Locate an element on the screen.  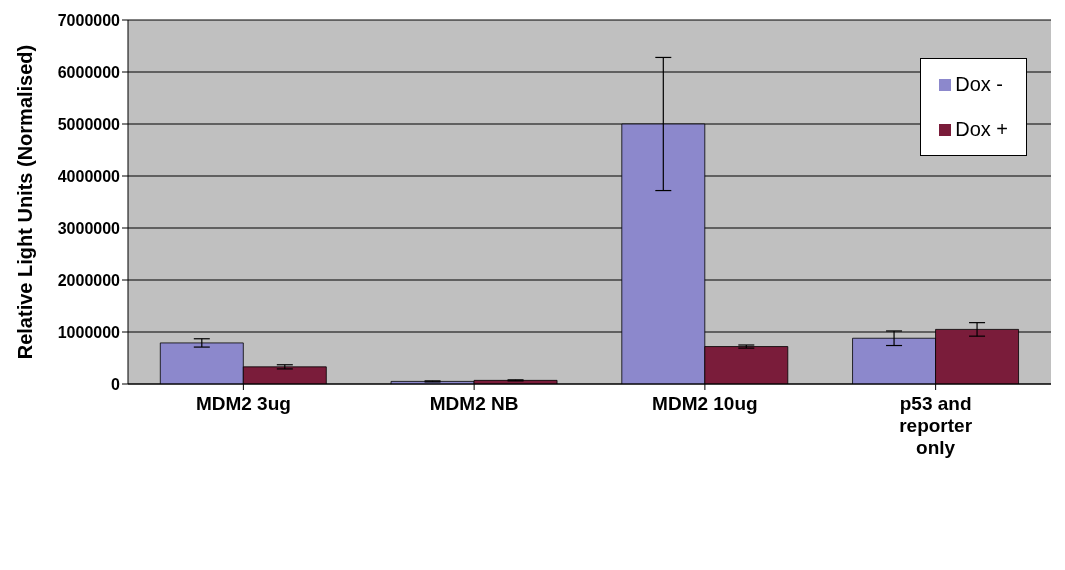
y-tick-label: 5000000 is located at coordinates (89, 124).